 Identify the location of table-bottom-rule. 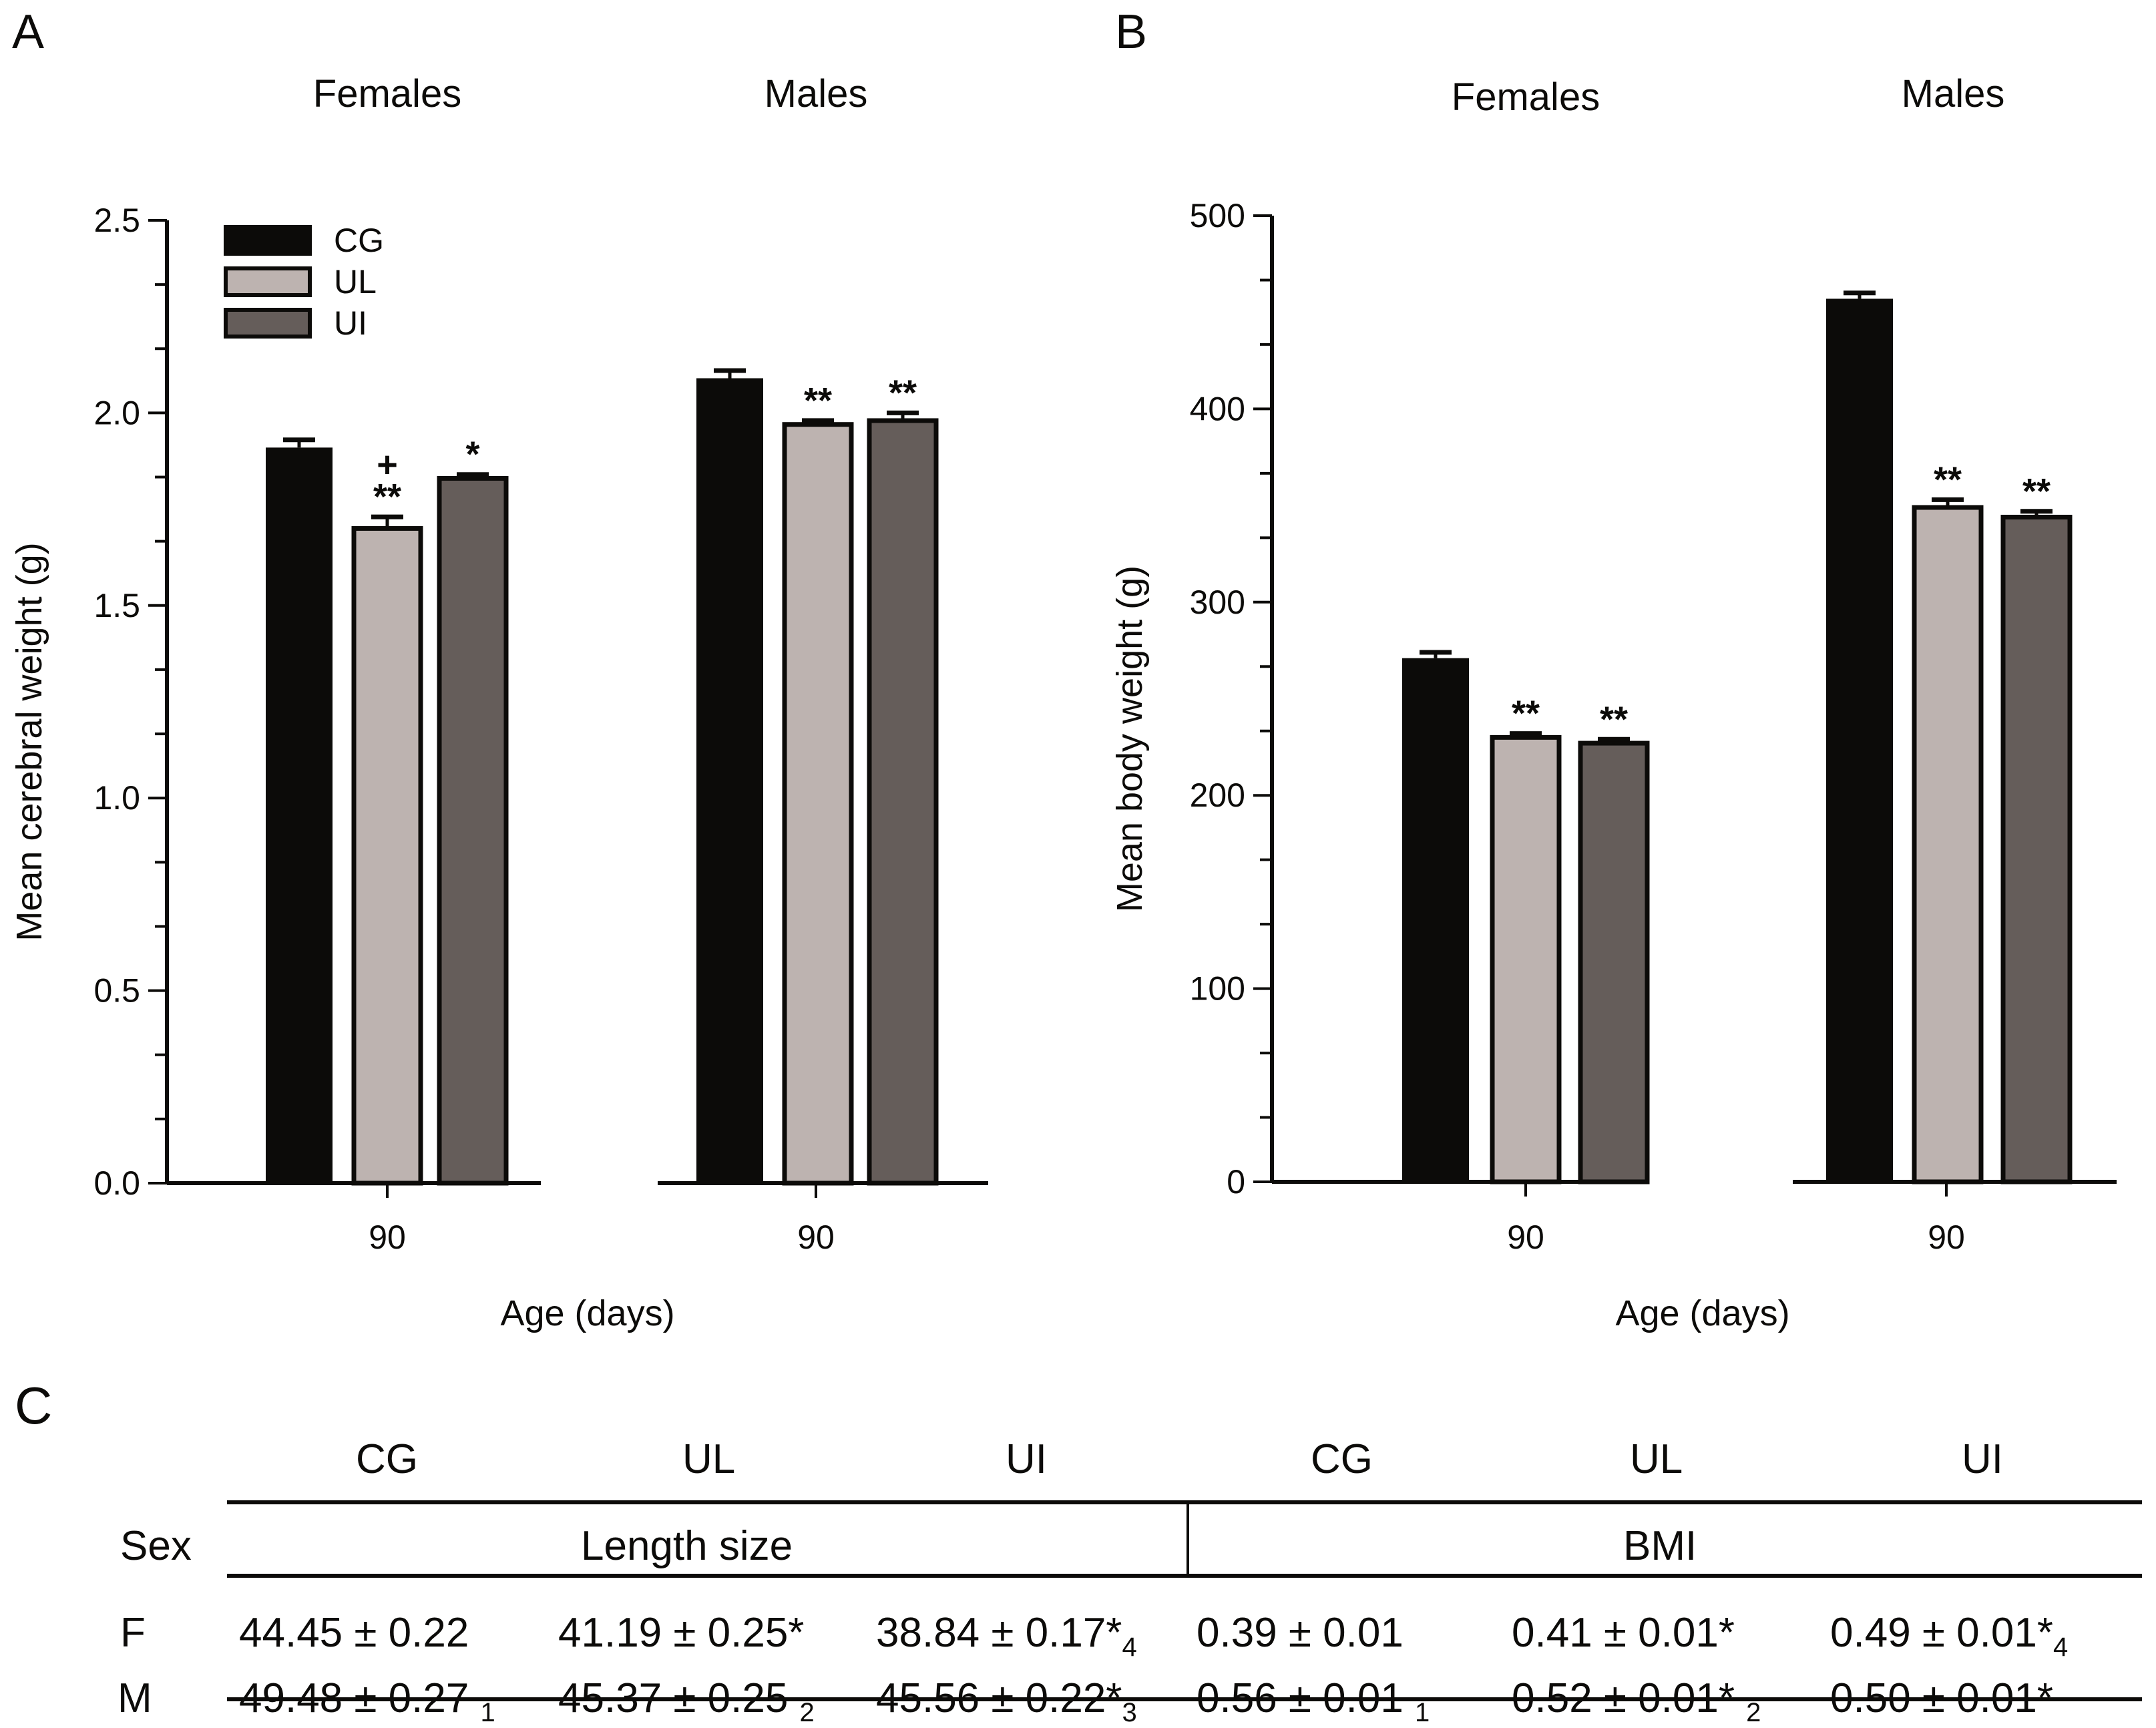
(1184, 1699).